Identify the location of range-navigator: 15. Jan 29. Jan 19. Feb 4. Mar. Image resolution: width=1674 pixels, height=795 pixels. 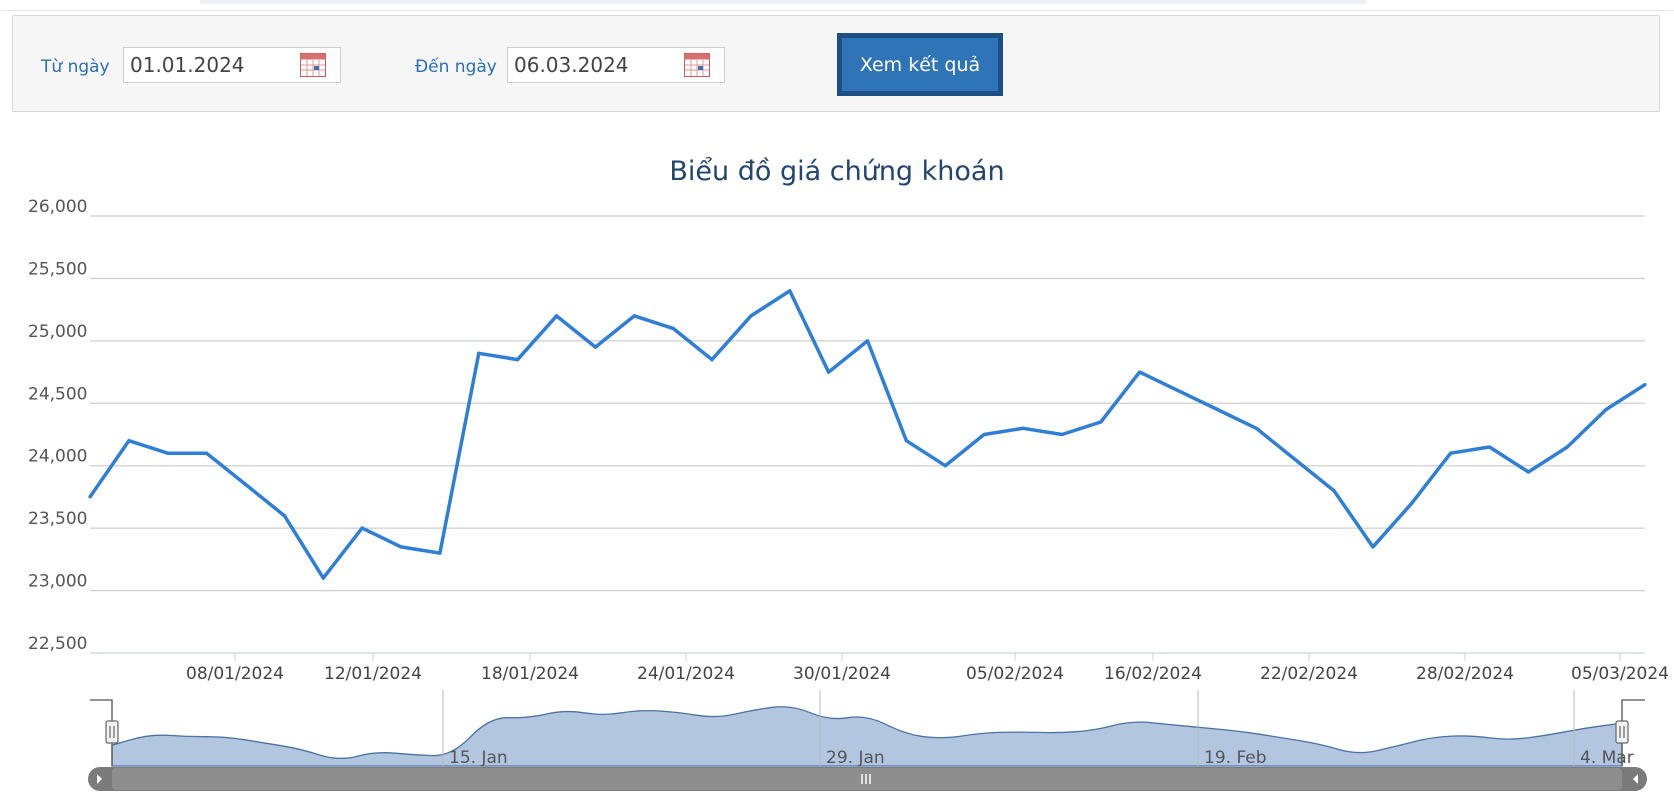
(867, 740).